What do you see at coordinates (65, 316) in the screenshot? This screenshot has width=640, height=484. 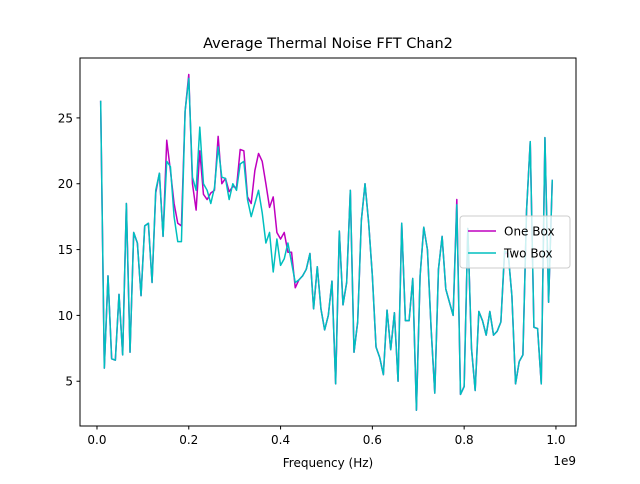 I see `y-tick-label: 10` at bounding box center [65, 316].